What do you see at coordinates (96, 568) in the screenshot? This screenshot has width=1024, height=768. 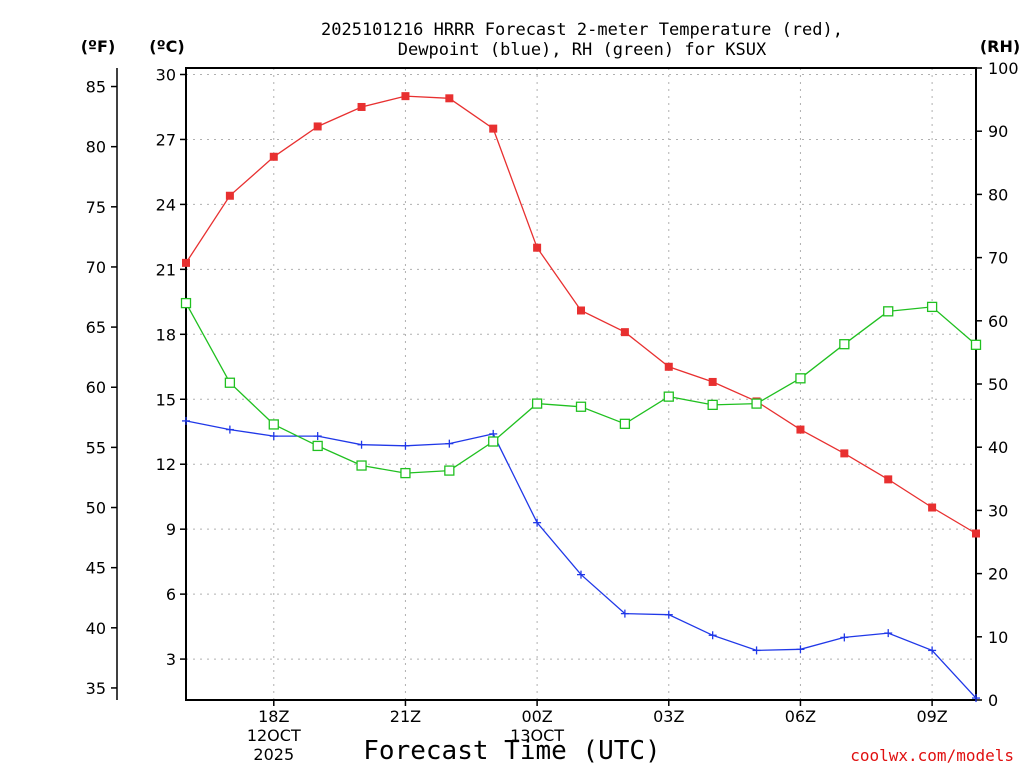 I see `fahrenheit-tick-label: 45` at bounding box center [96, 568].